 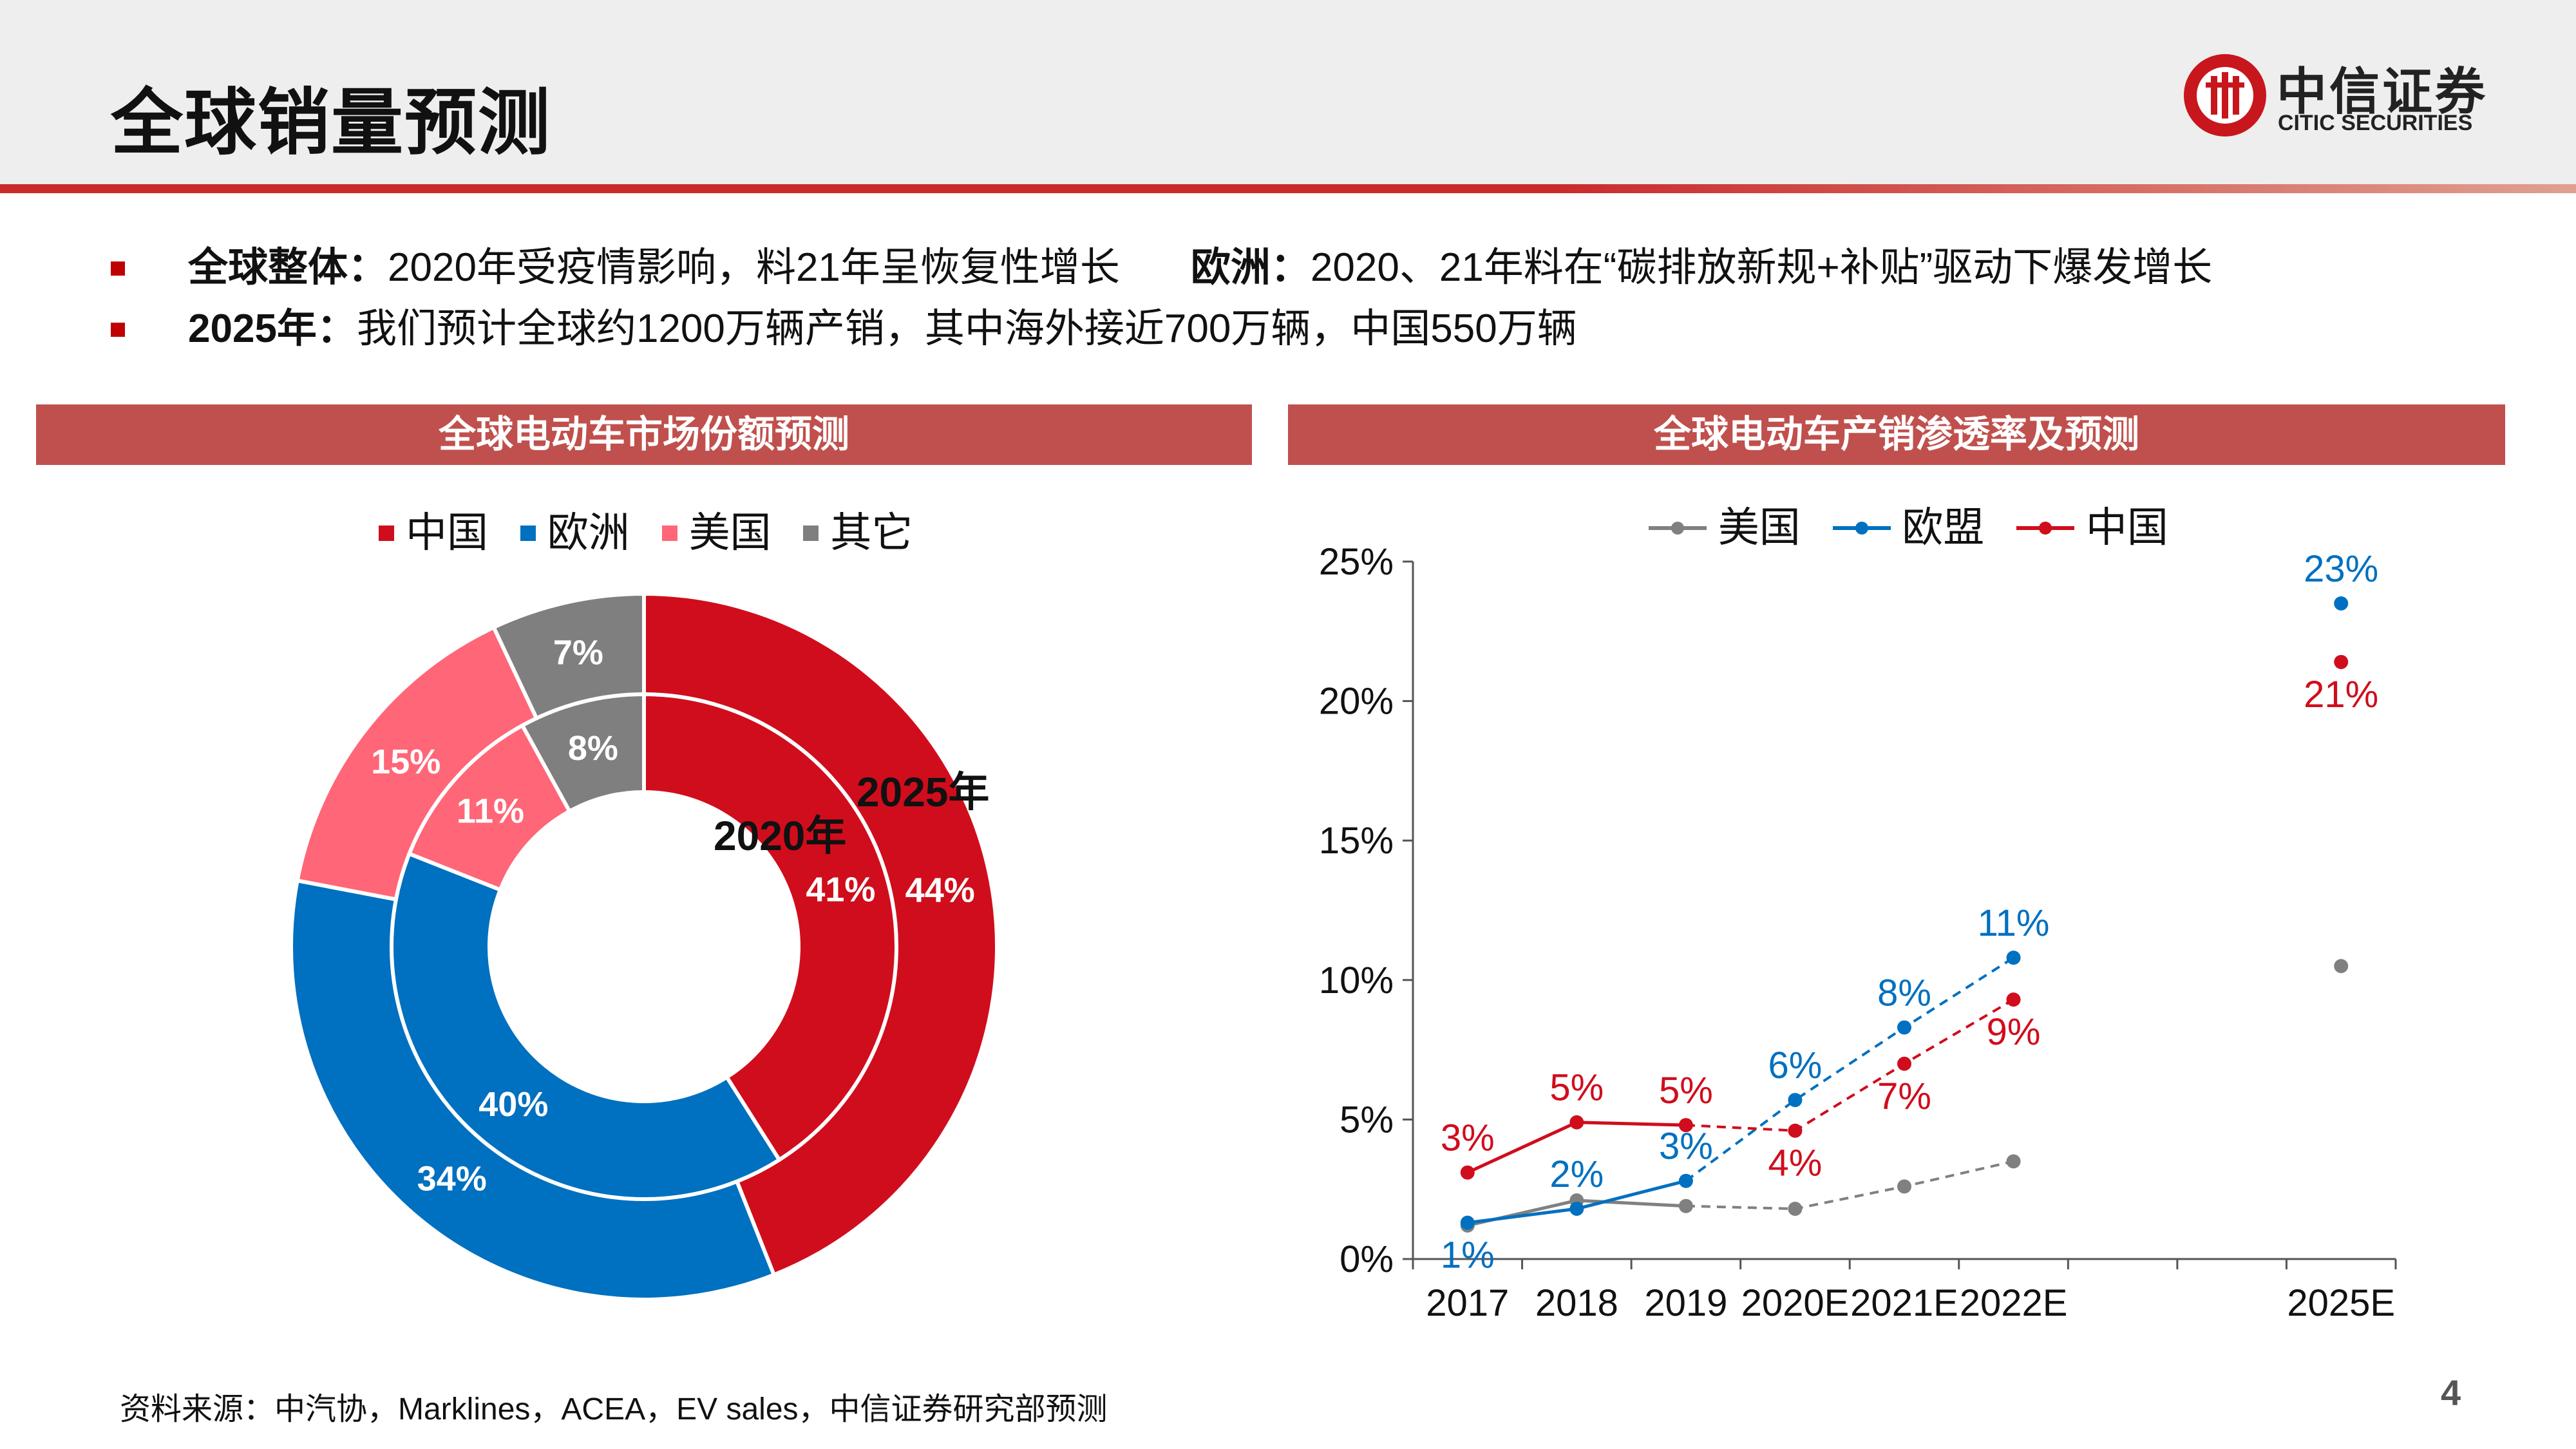 I want to click on donut-data-label: 11%, so click(x=491, y=812).